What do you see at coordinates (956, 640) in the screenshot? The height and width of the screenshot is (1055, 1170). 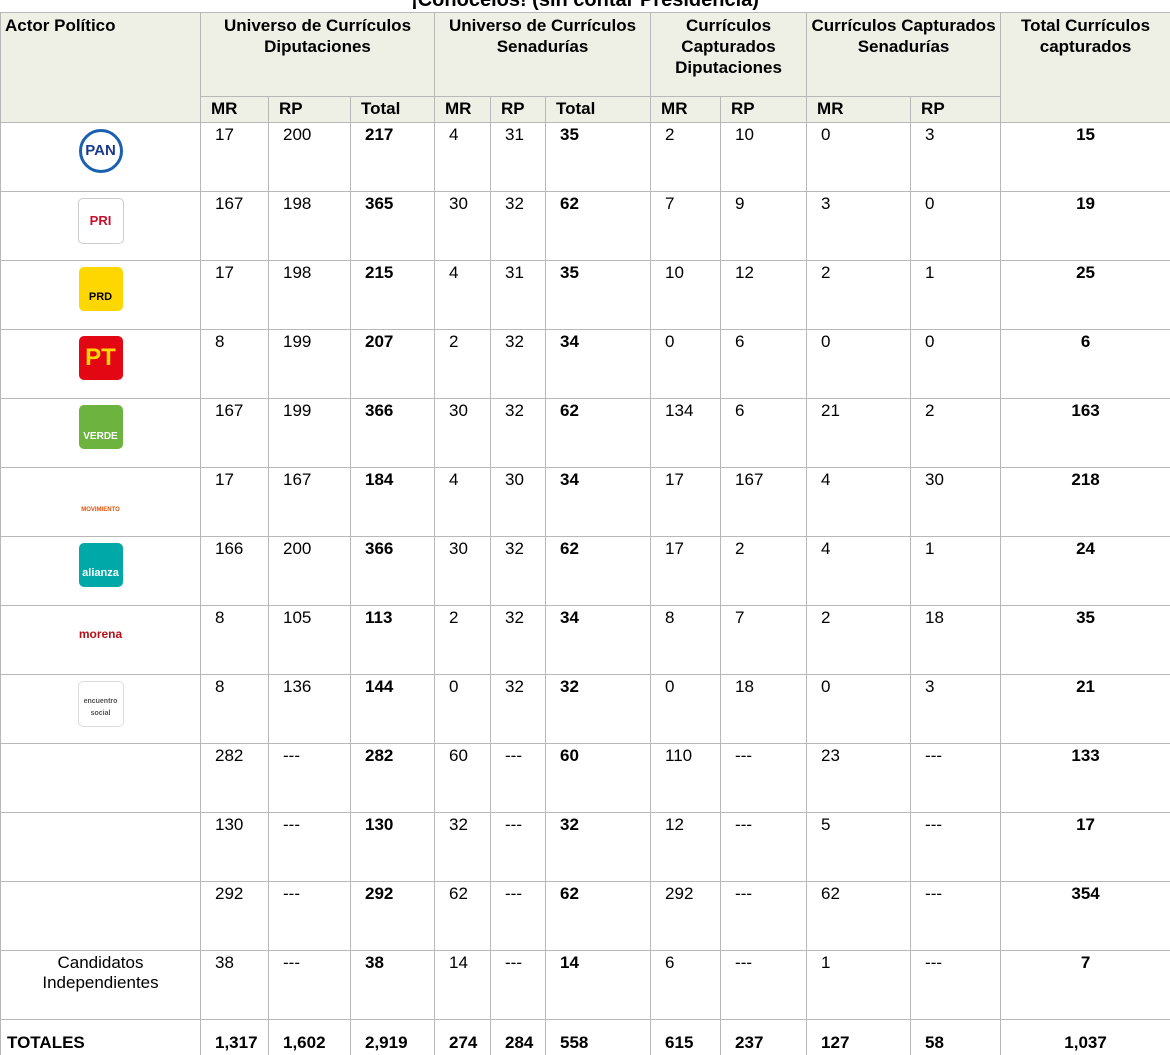 I see `value-cell: 18` at bounding box center [956, 640].